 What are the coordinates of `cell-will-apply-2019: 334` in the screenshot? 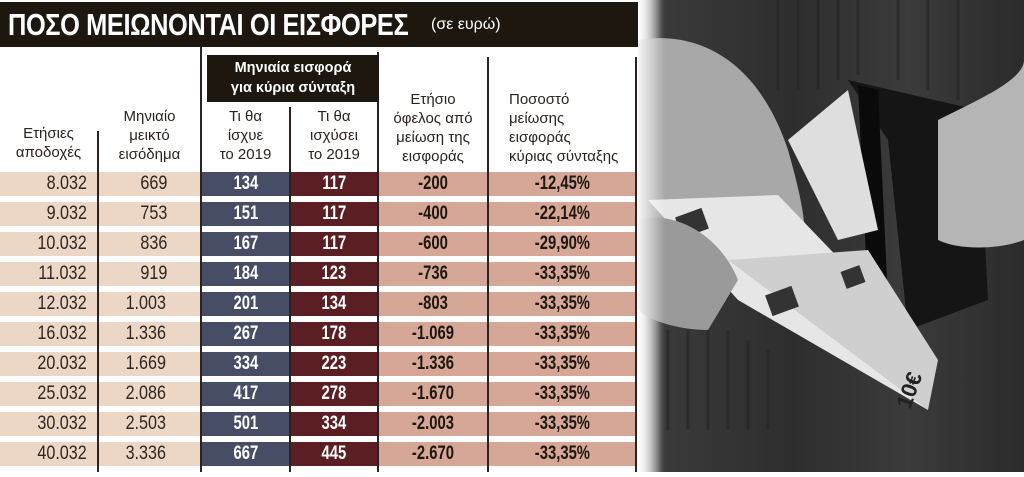 It's located at (334, 424).